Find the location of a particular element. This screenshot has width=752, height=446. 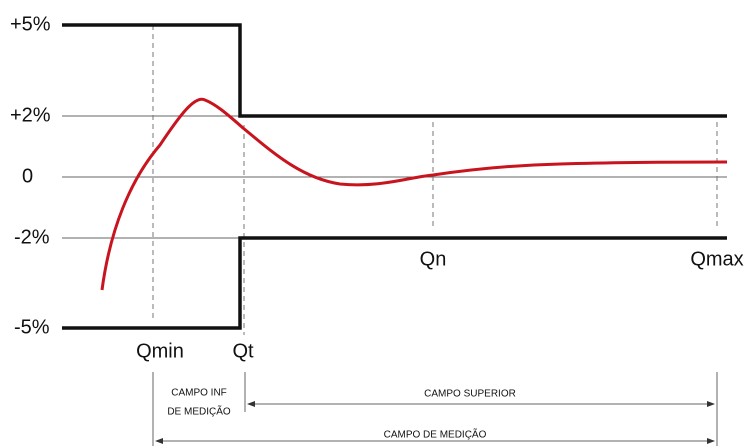

y-label: +2% is located at coordinates (30, 115).